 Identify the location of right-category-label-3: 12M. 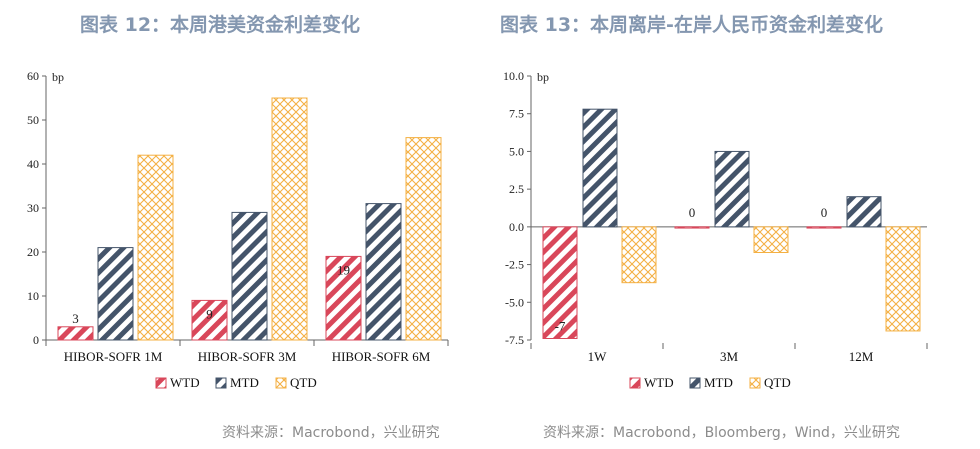
(861, 356).